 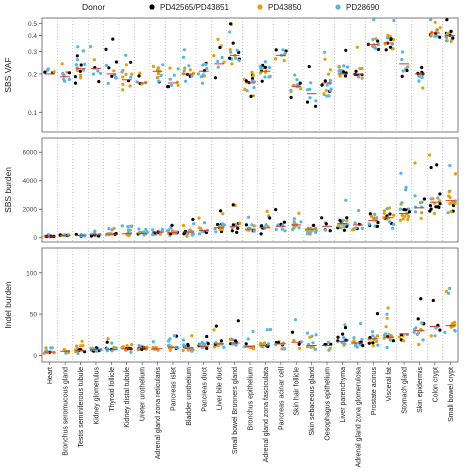 What do you see at coordinates (35, 238) in the screenshot?
I see `y-tick-label: 0` at bounding box center [35, 238].